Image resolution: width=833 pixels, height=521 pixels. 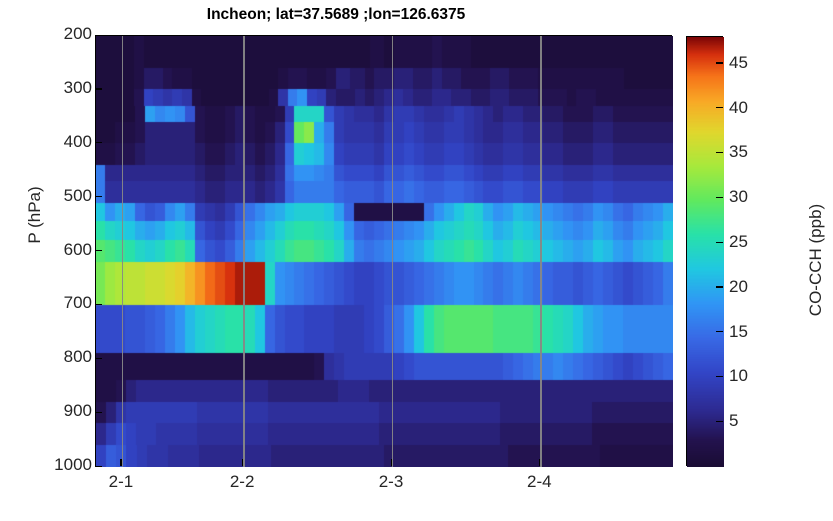 What do you see at coordinates (738, 242) in the screenshot?
I see `colorbar-tick-label-25: 25` at bounding box center [738, 242].